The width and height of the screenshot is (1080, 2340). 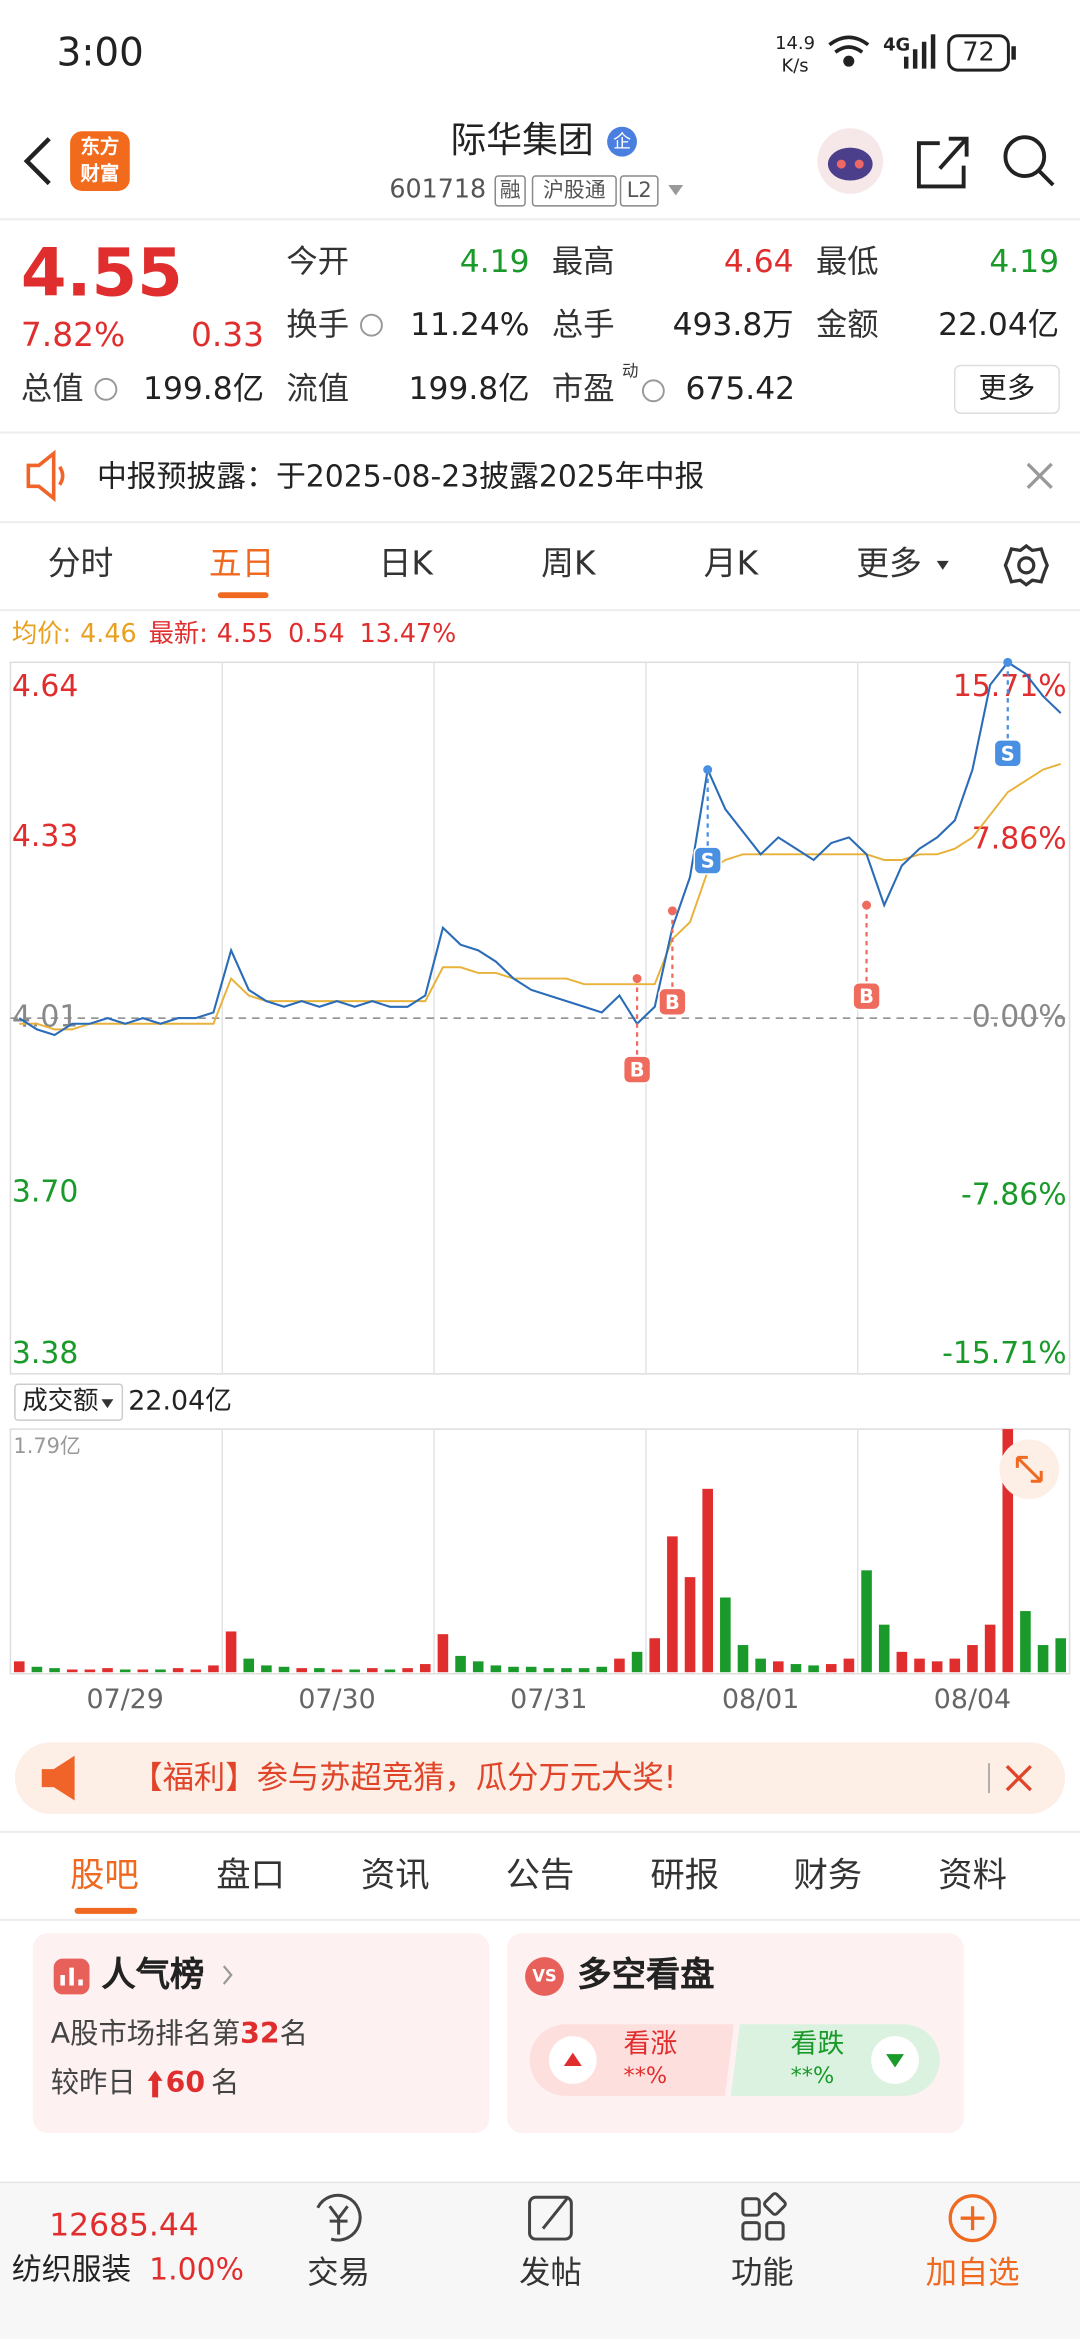 What do you see at coordinates (1029, 161) in the screenshot?
I see `search-button` at bounding box center [1029, 161].